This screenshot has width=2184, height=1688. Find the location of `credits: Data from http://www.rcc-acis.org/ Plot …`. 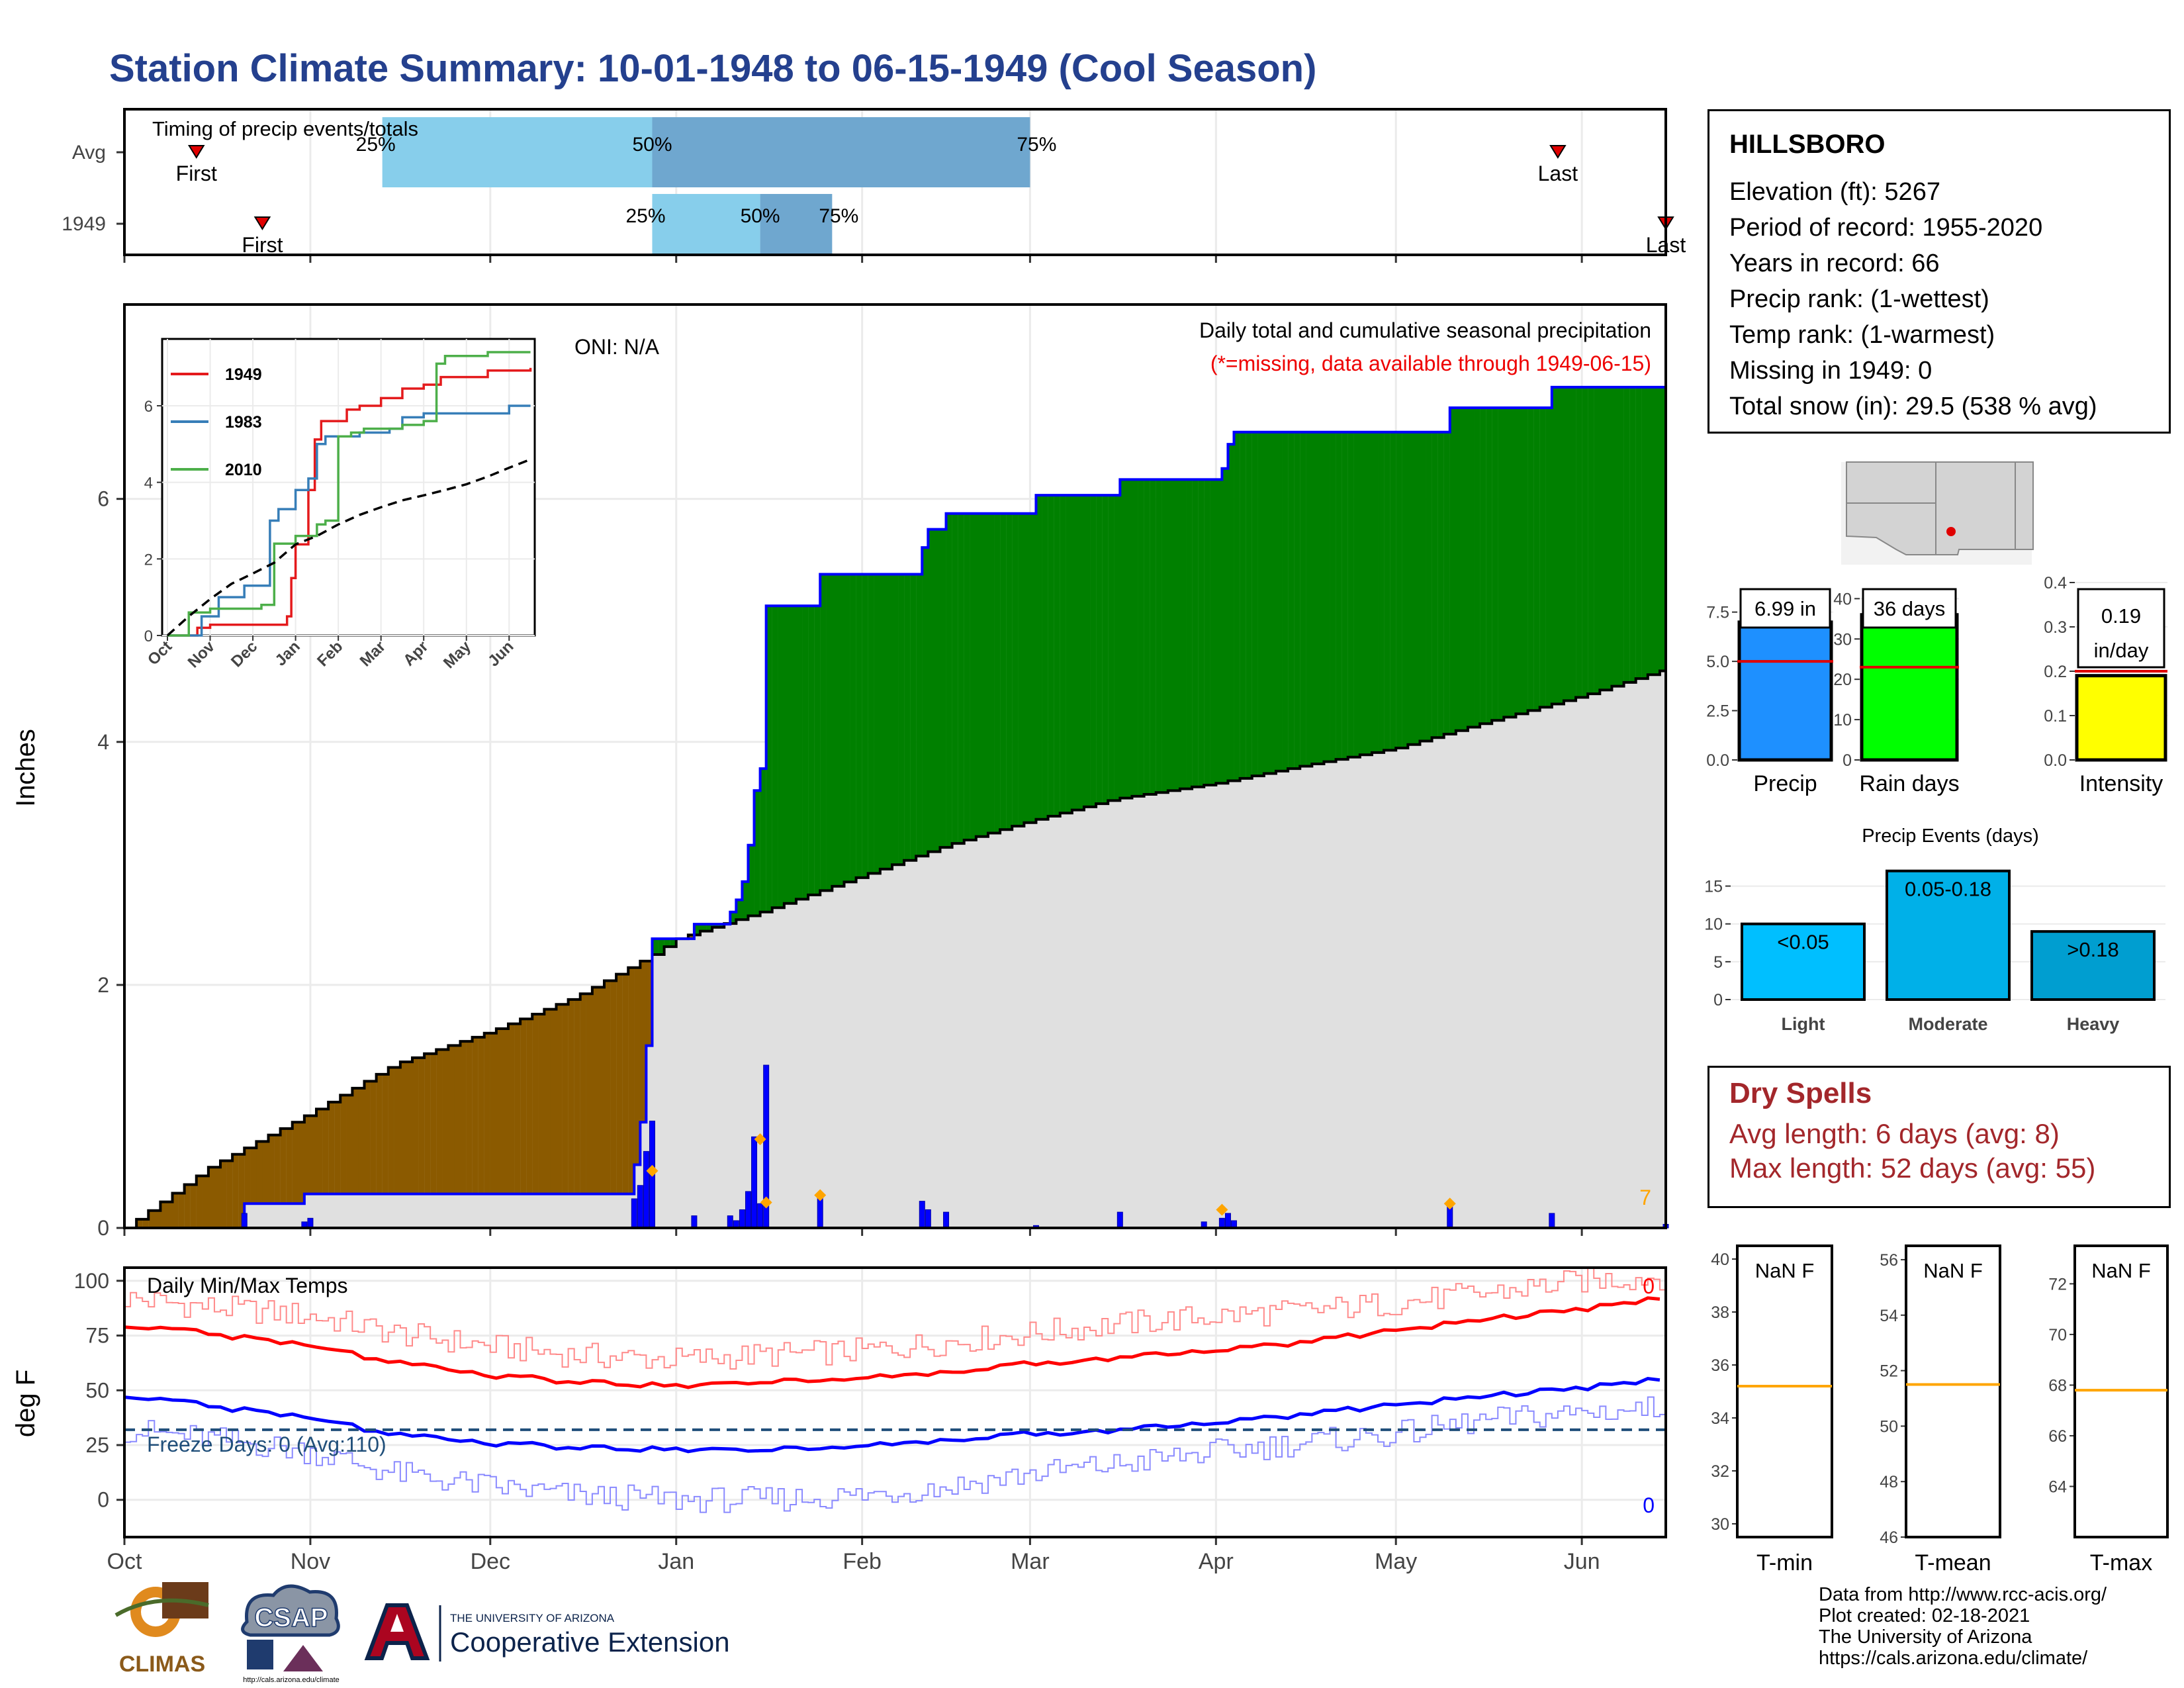

credits: Data from http://www.rcc-acis.org/ Plot … is located at coordinates (1963, 1626).